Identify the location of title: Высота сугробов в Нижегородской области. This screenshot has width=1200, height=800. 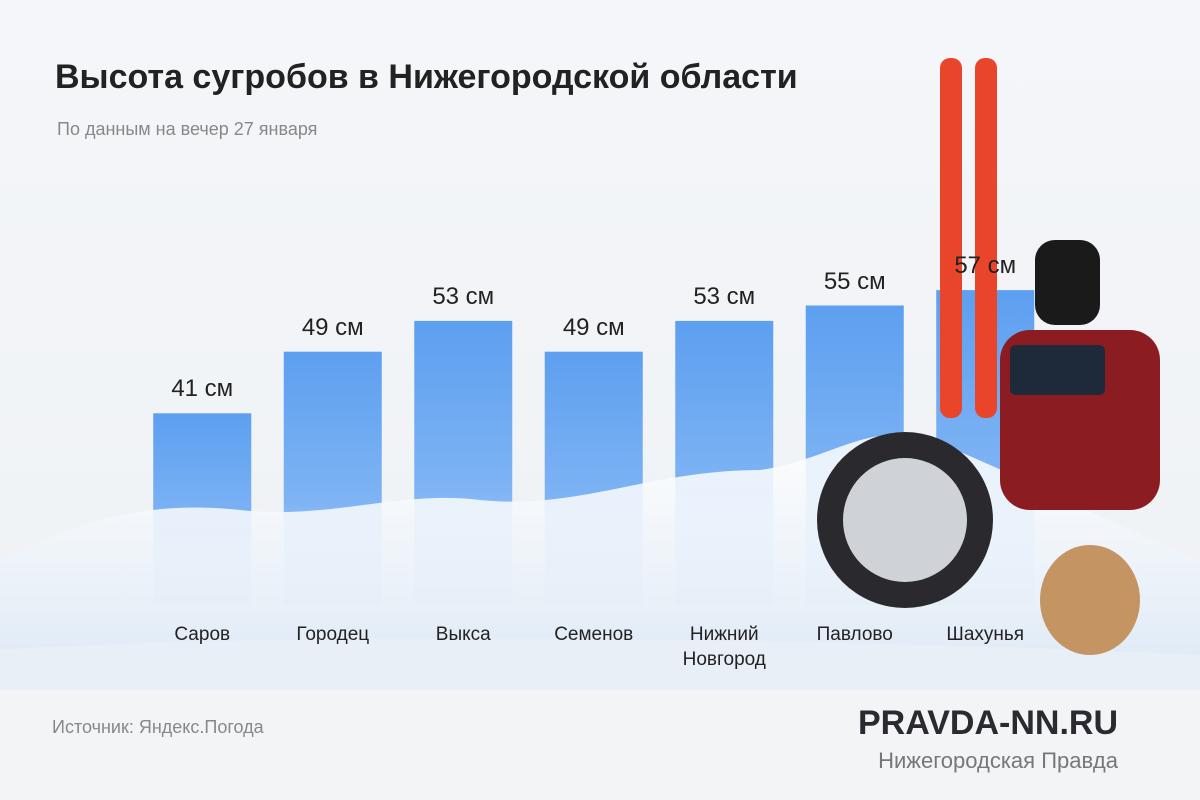
(426, 77).